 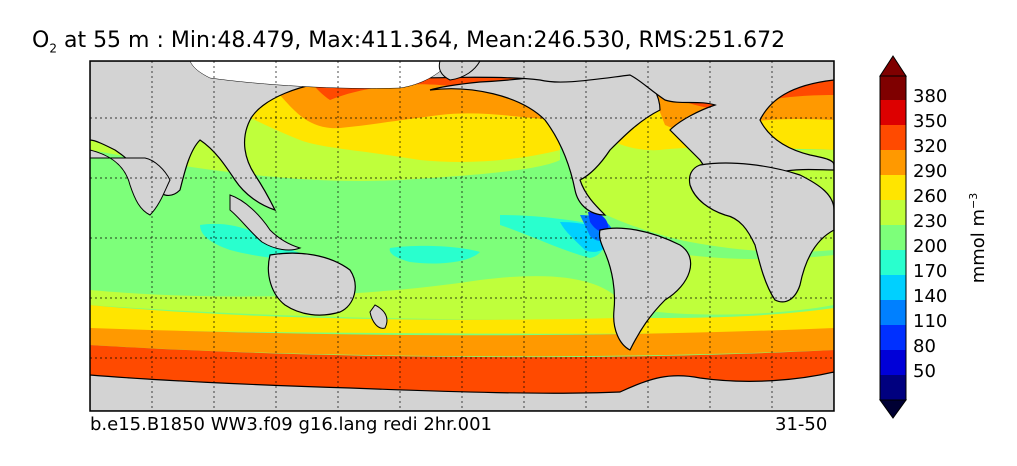 What do you see at coordinates (930, 171) in the screenshot?
I see `colorbar-tick-290: 290` at bounding box center [930, 171].